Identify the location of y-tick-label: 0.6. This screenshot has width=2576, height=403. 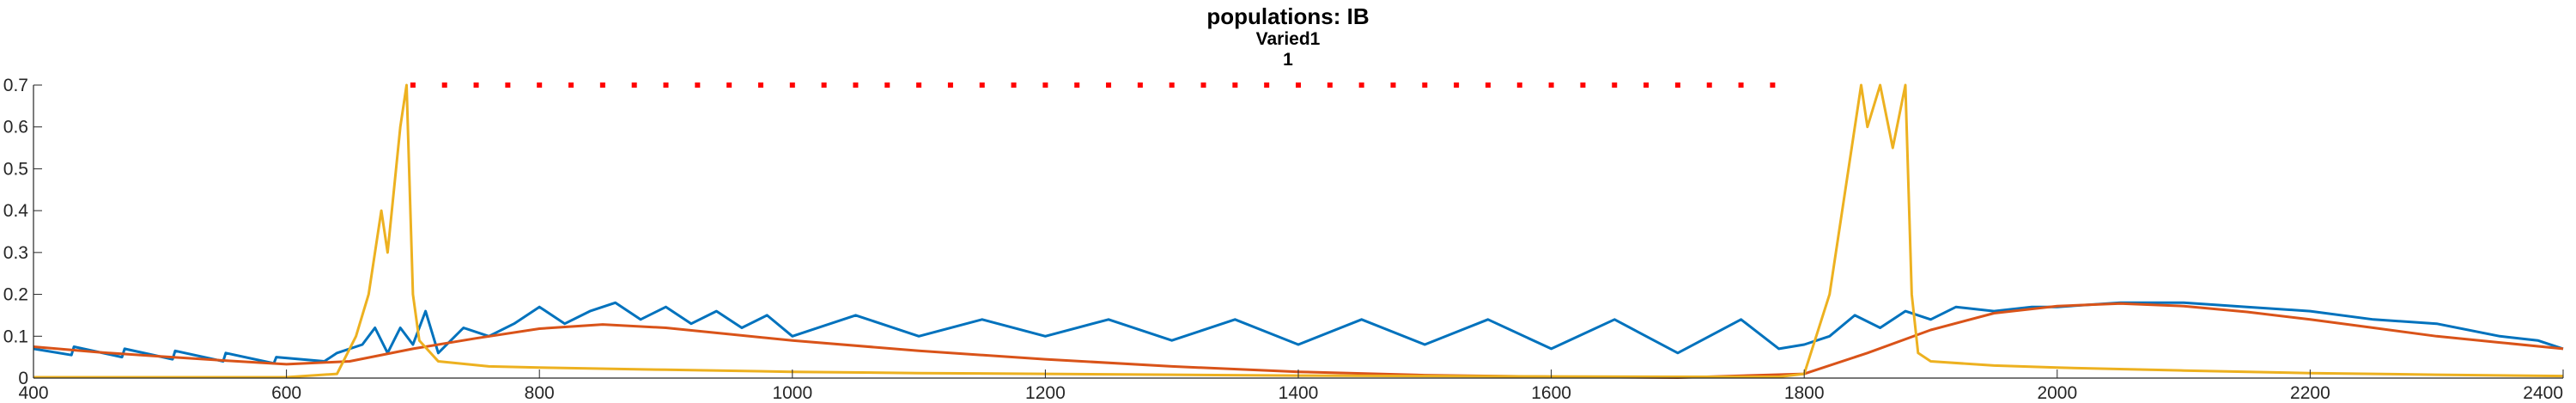
(15, 128).